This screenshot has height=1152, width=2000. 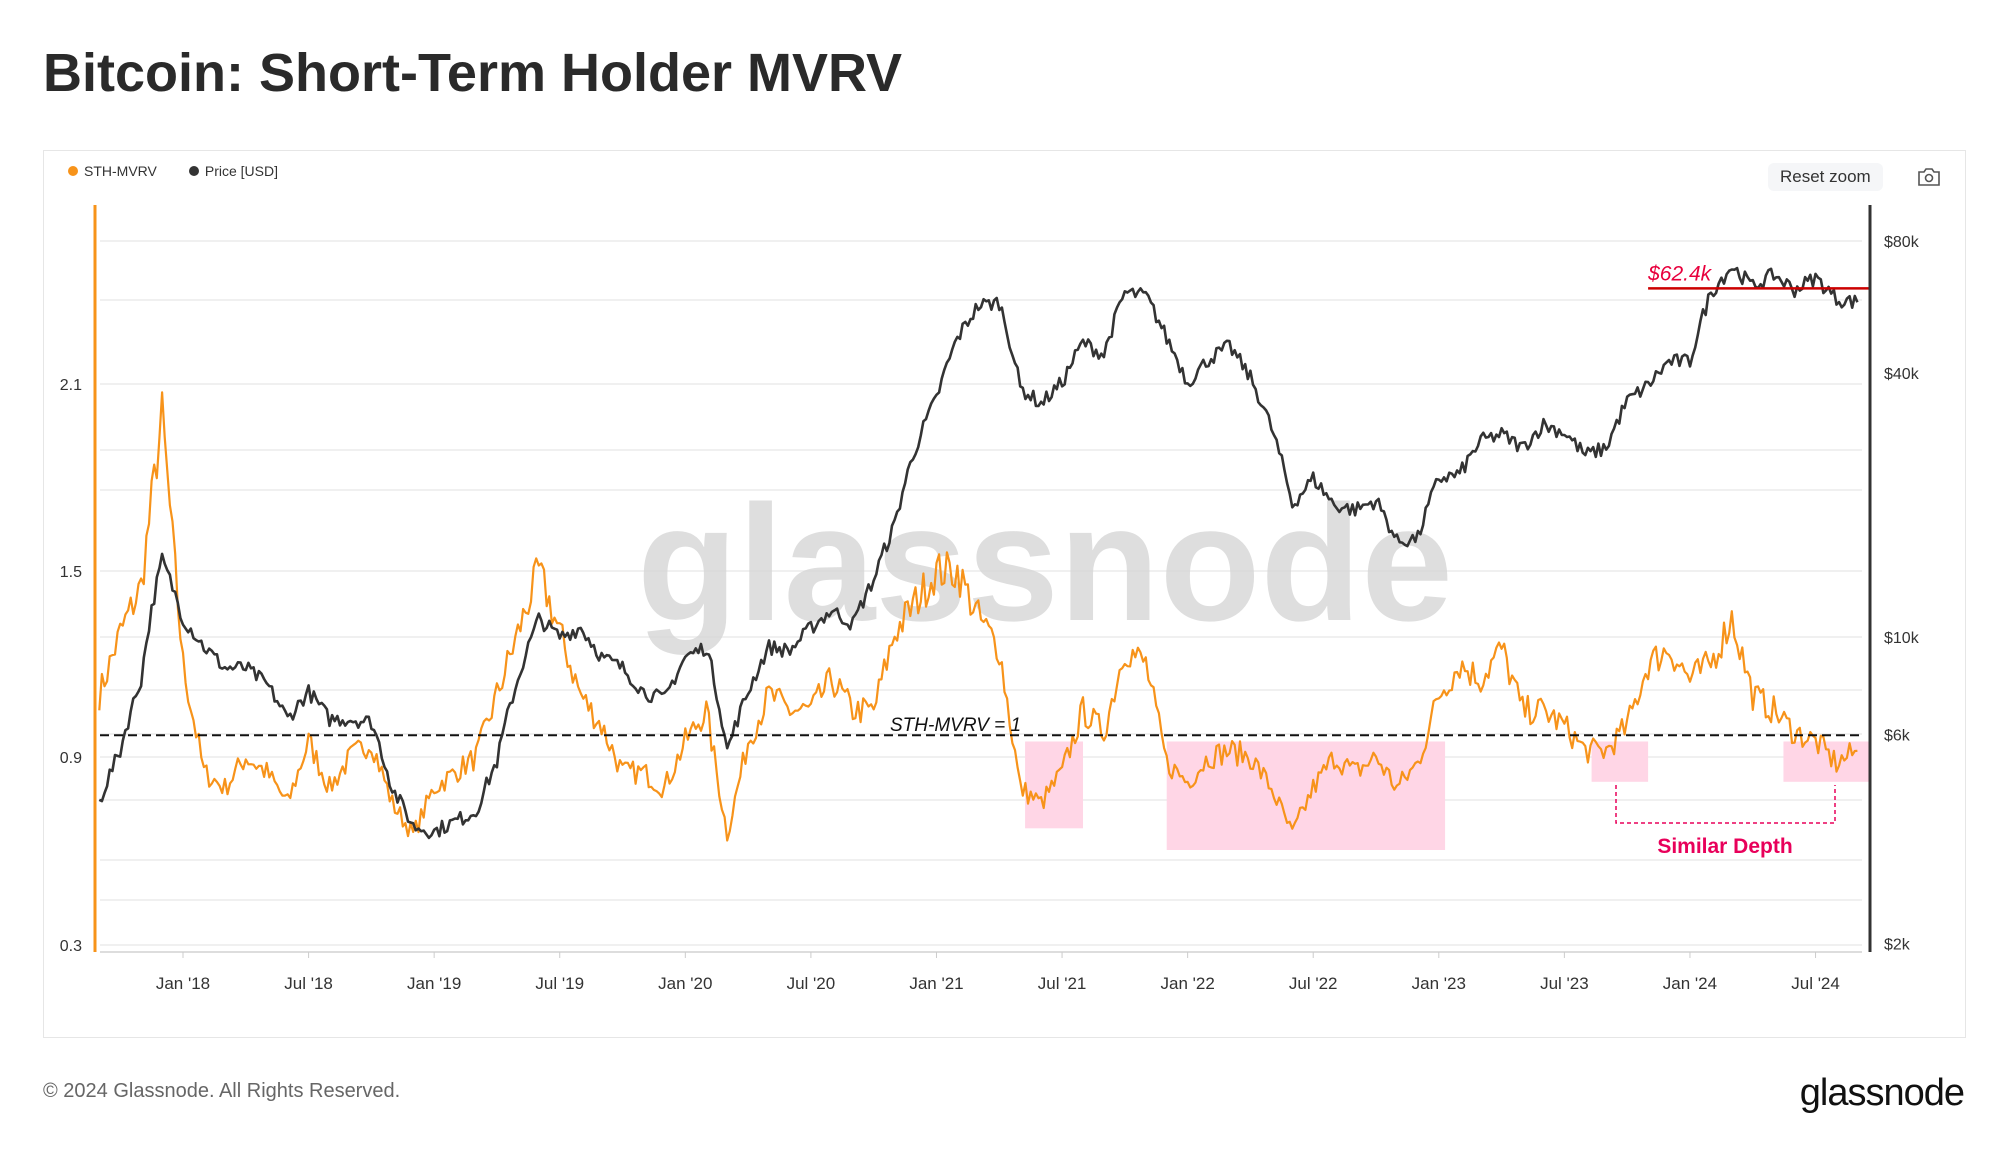 I want to click on legend-item-price: Price [USD], so click(x=233, y=171).